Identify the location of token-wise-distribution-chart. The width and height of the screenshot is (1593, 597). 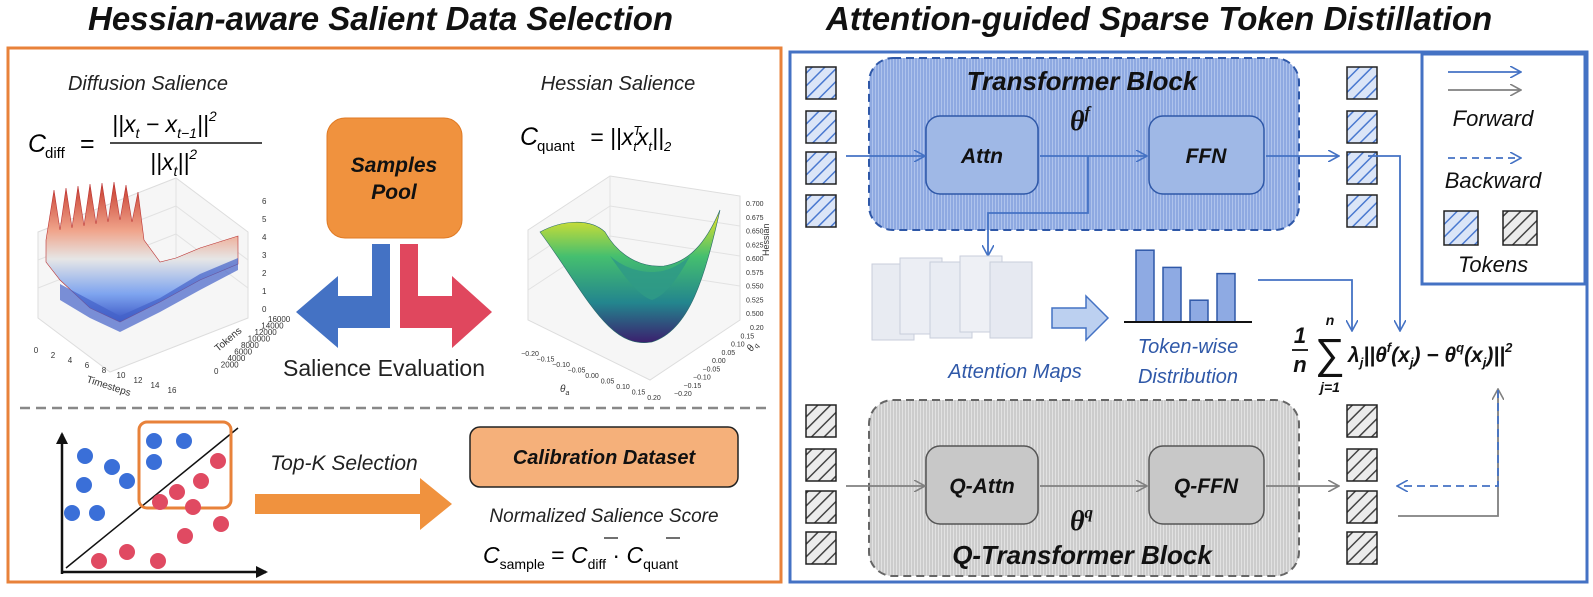
(1185, 286).